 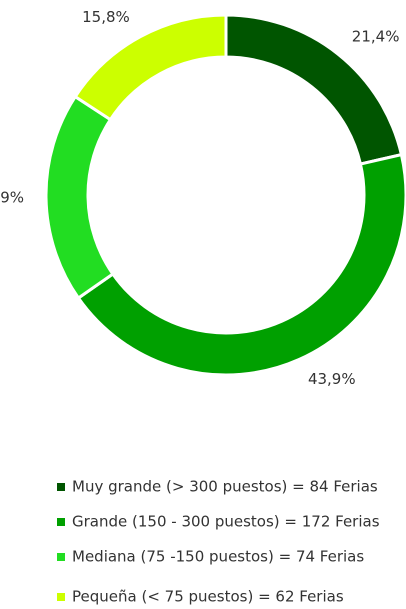 I want to click on data-label: 43,9%, so click(x=332, y=379).